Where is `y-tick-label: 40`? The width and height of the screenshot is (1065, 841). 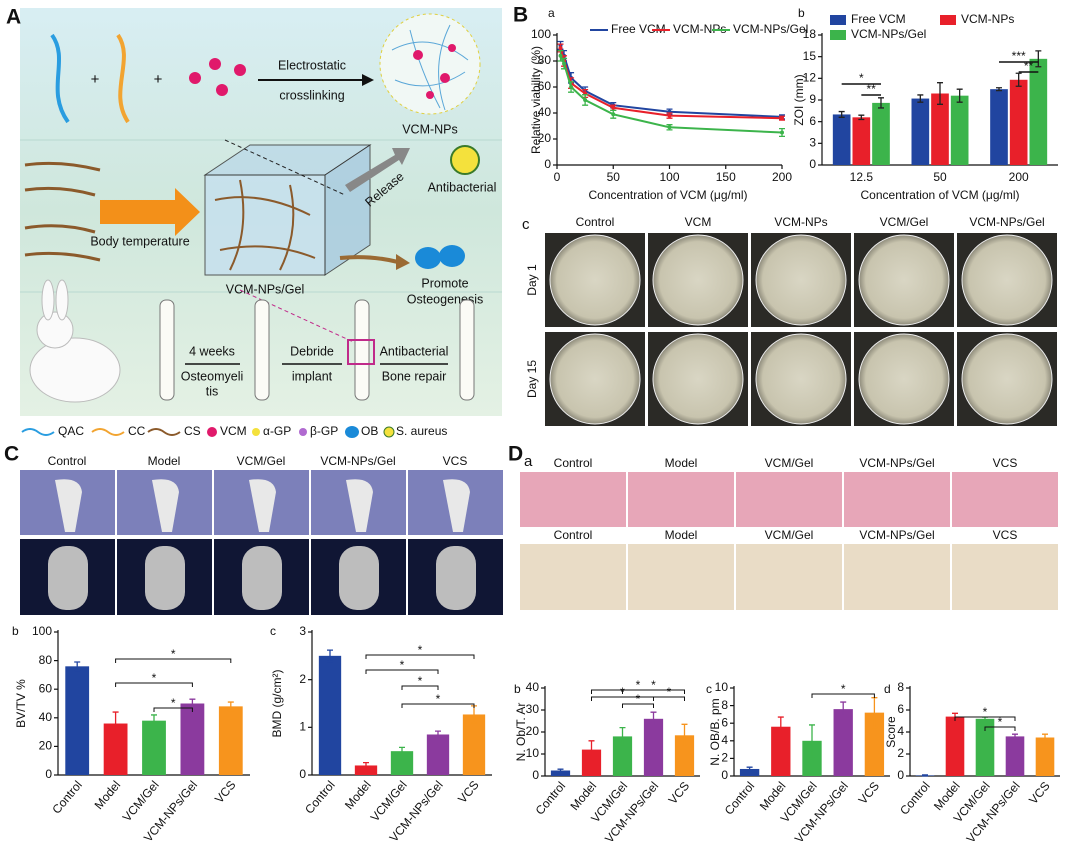 y-tick-label: 40 is located at coordinates (533, 687).